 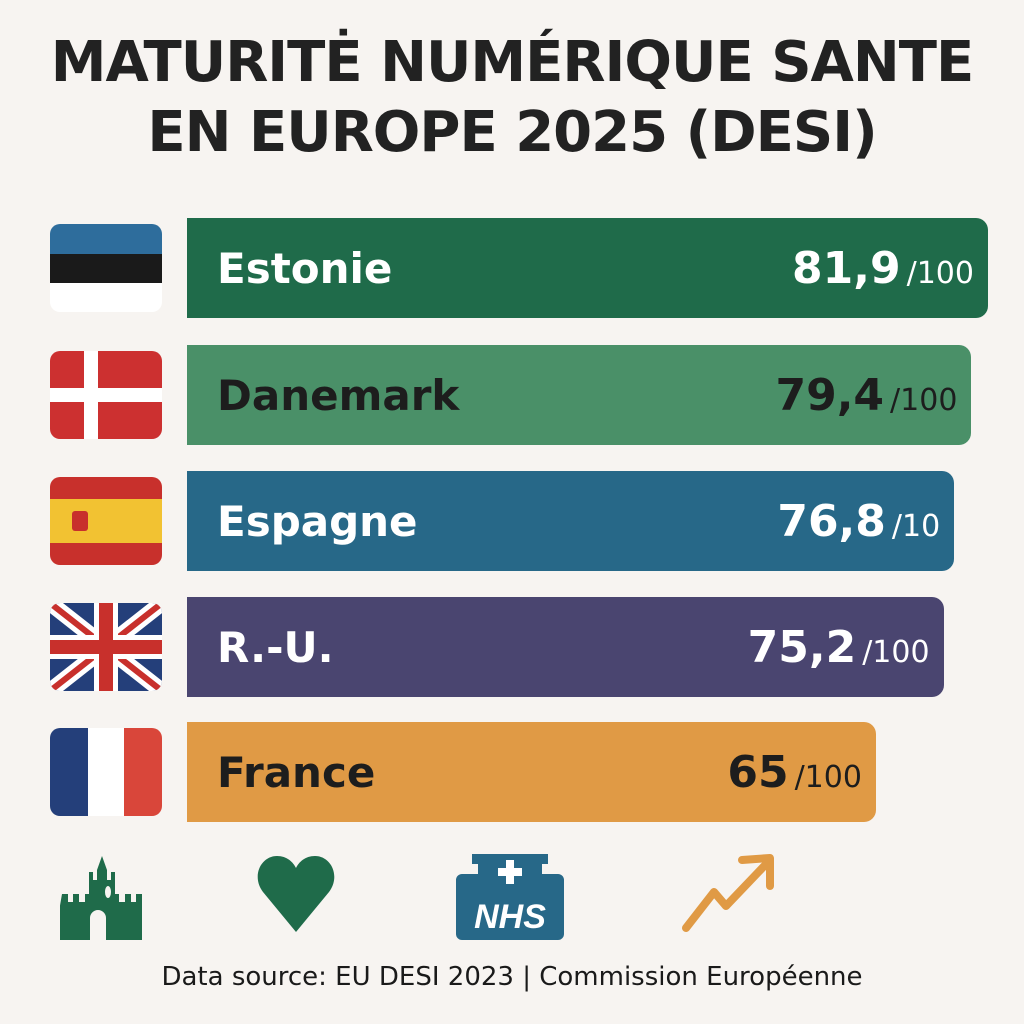 What do you see at coordinates (565, 647) in the screenshot?
I see `bar: R.-U. 75,2/100` at bounding box center [565, 647].